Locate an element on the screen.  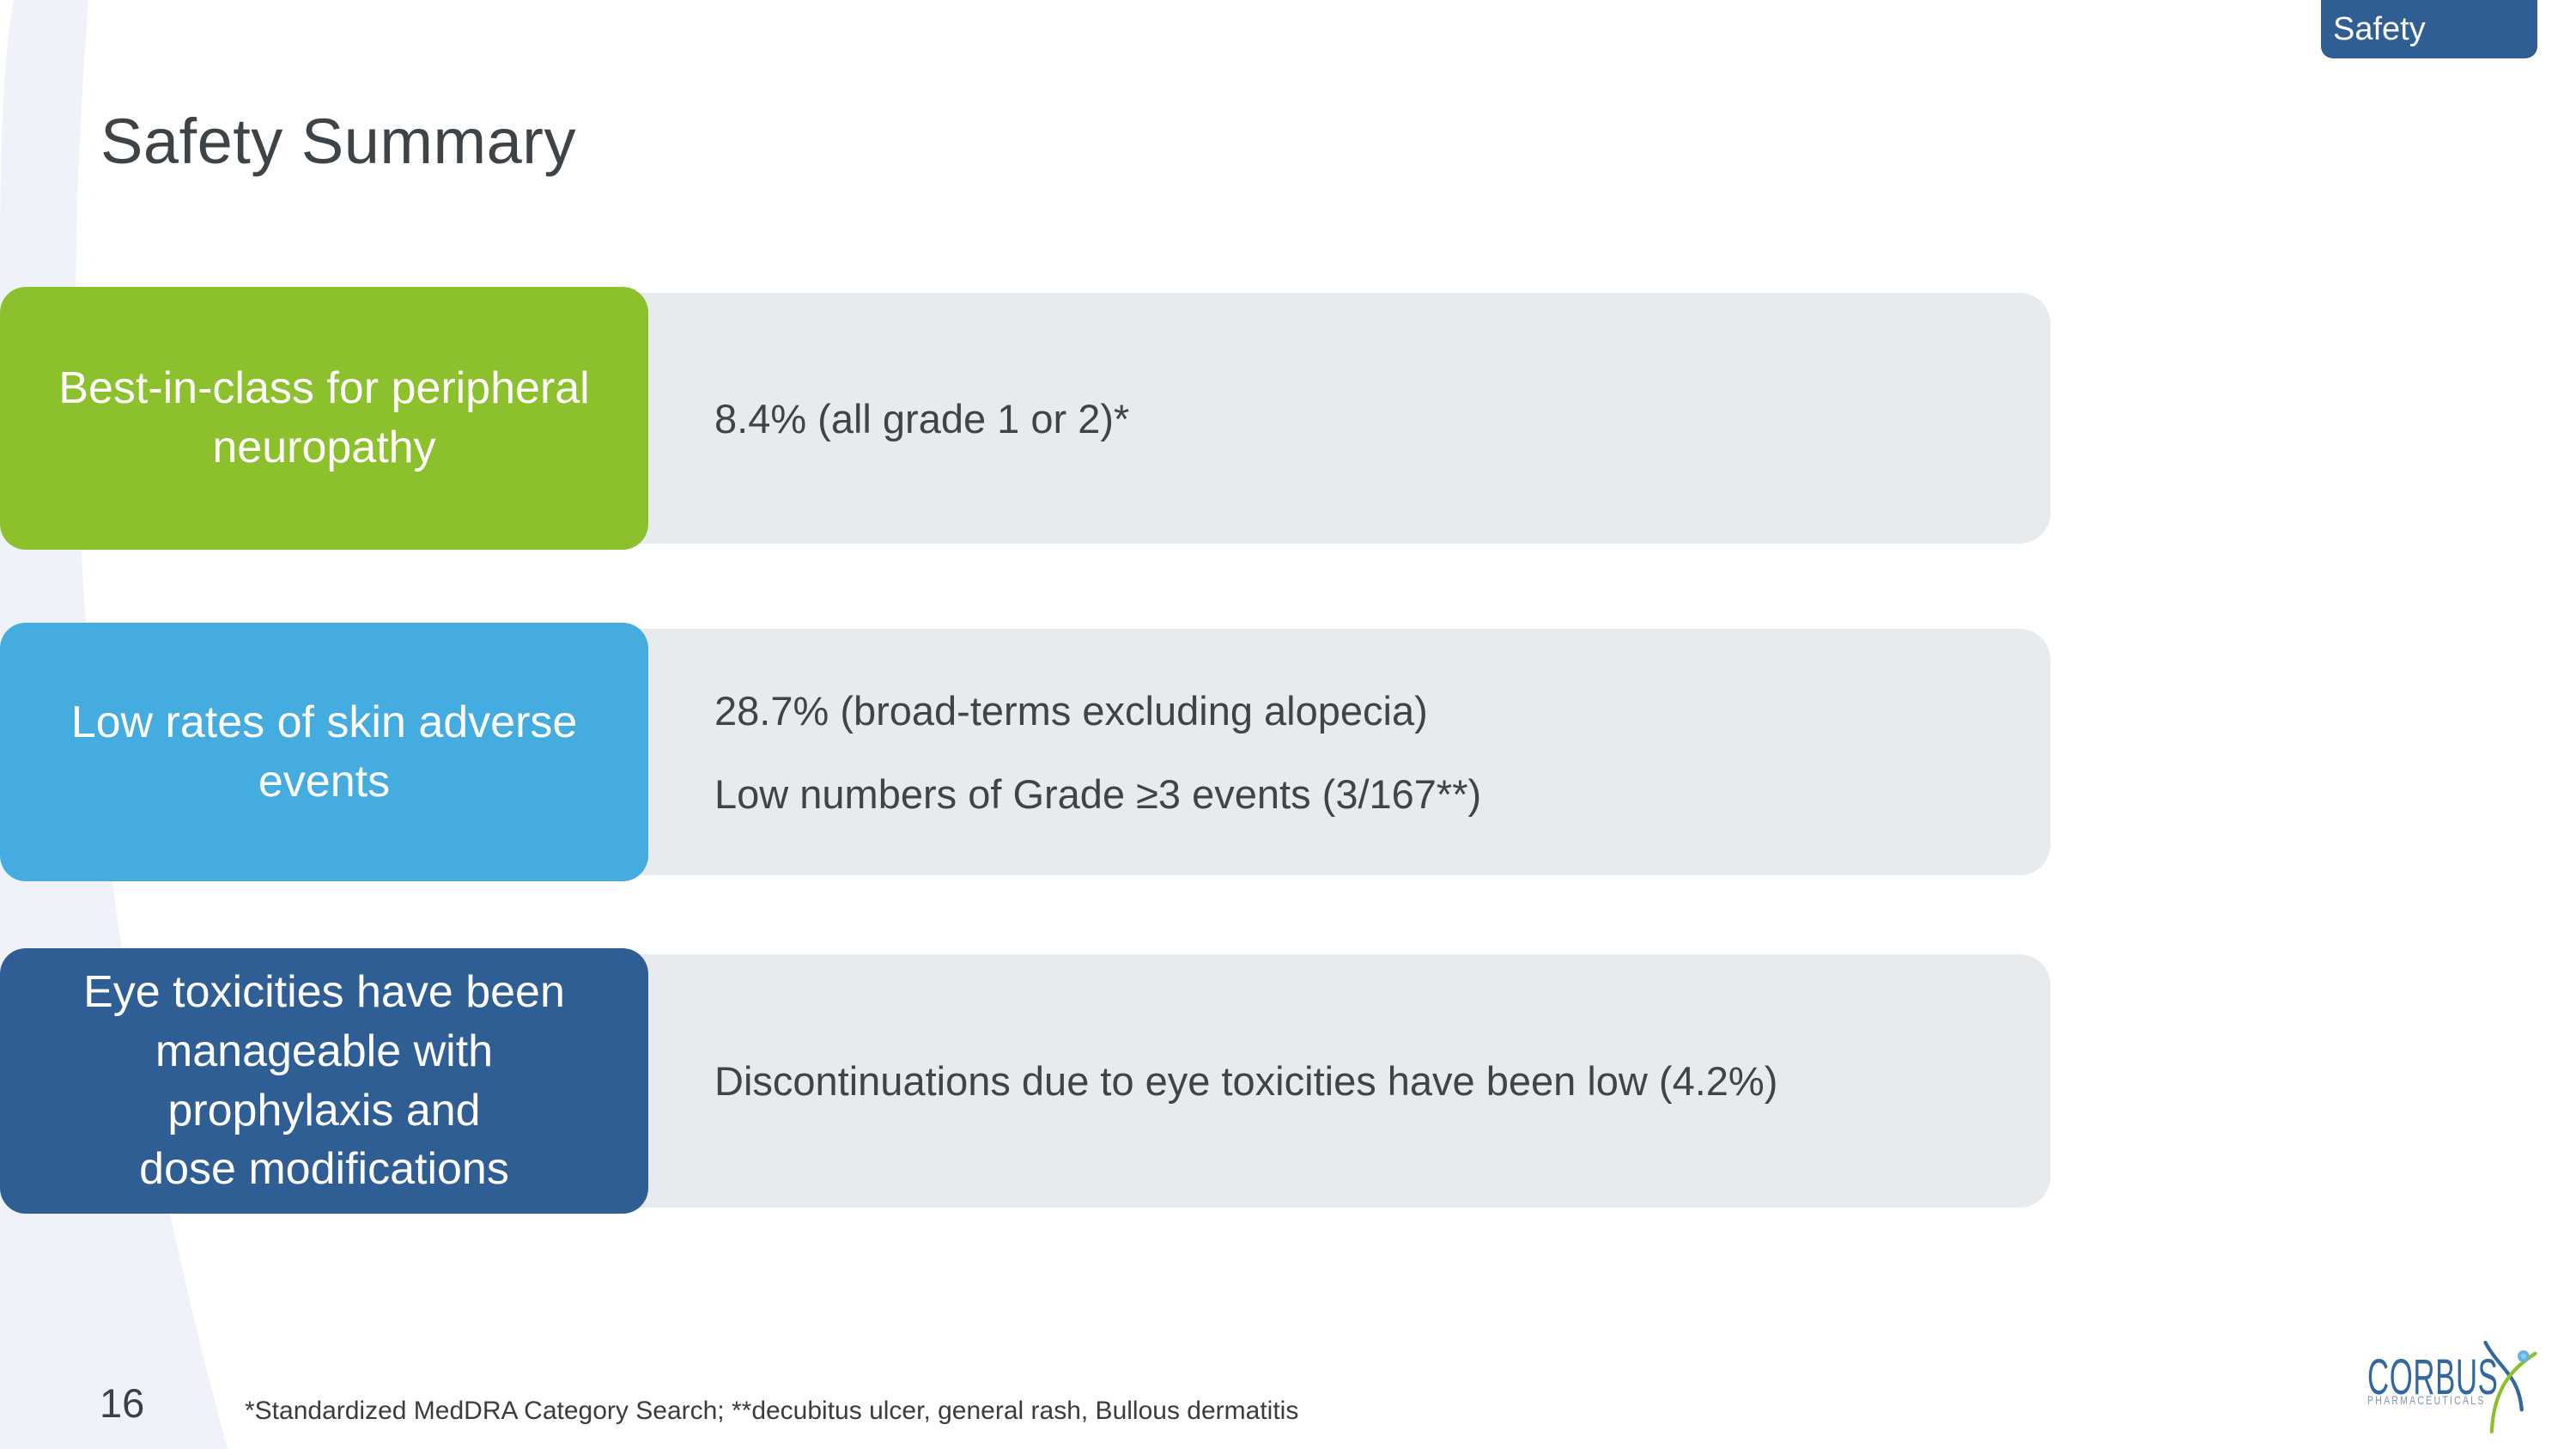
page-title: Safety Summary is located at coordinates (338, 141).